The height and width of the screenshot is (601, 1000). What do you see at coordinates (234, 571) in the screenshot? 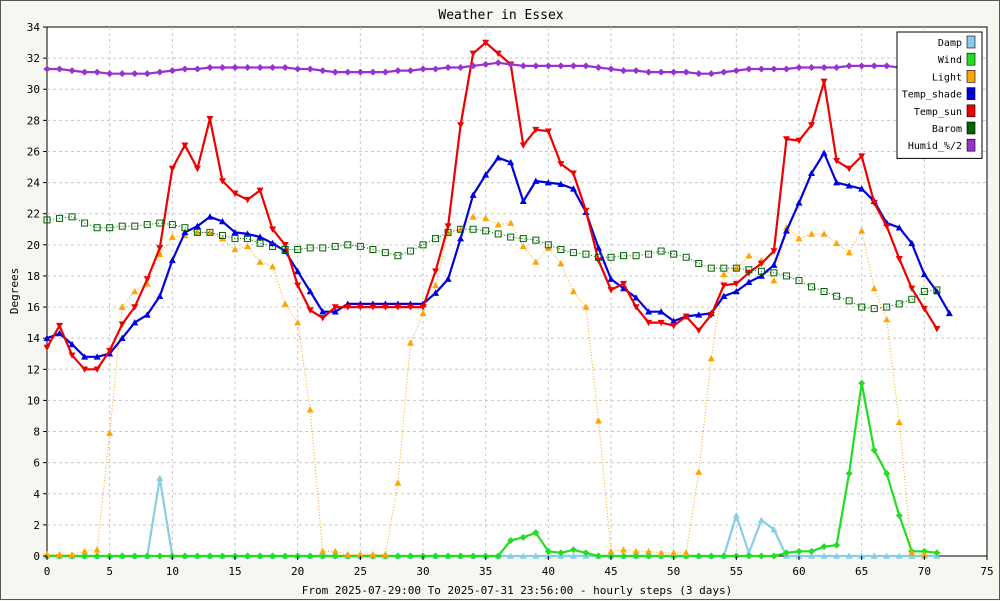
I see `x-tick-label: 15` at bounding box center [234, 571].